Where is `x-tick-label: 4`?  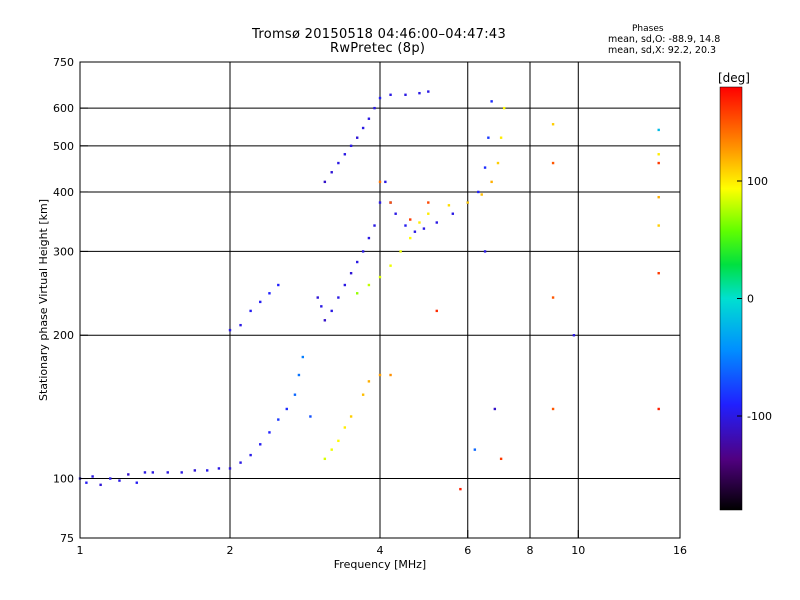 x-tick-label: 4 is located at coordinates (380, 550).